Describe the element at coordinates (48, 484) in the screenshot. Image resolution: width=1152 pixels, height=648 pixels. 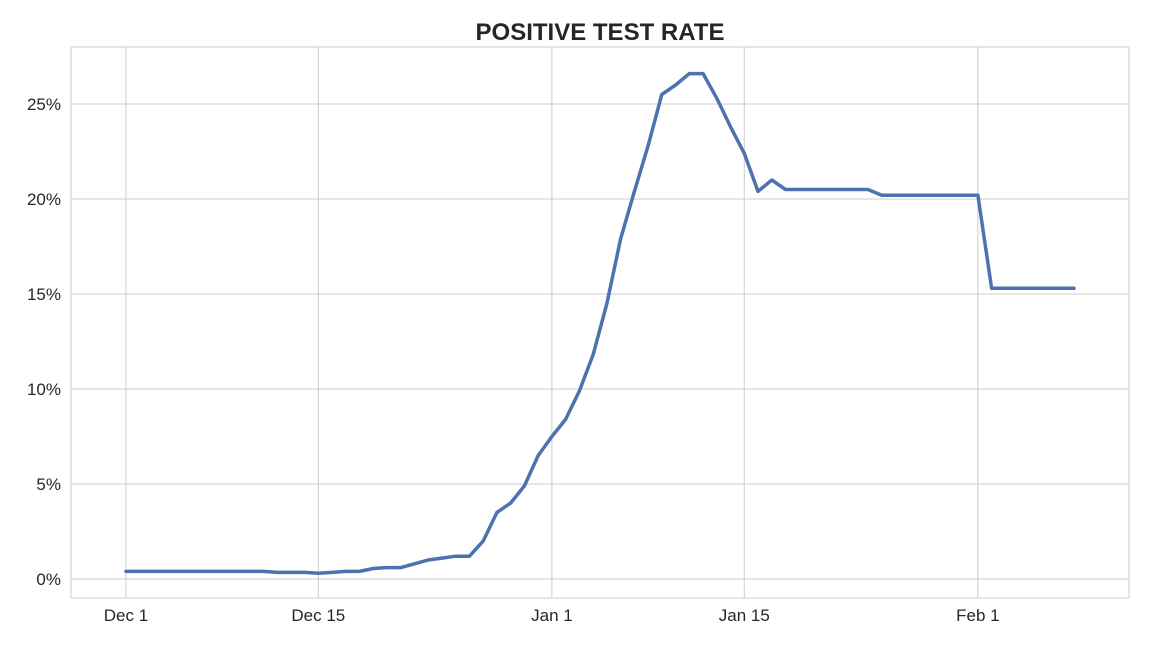
I see `y-tick-label: 5%` at that location.